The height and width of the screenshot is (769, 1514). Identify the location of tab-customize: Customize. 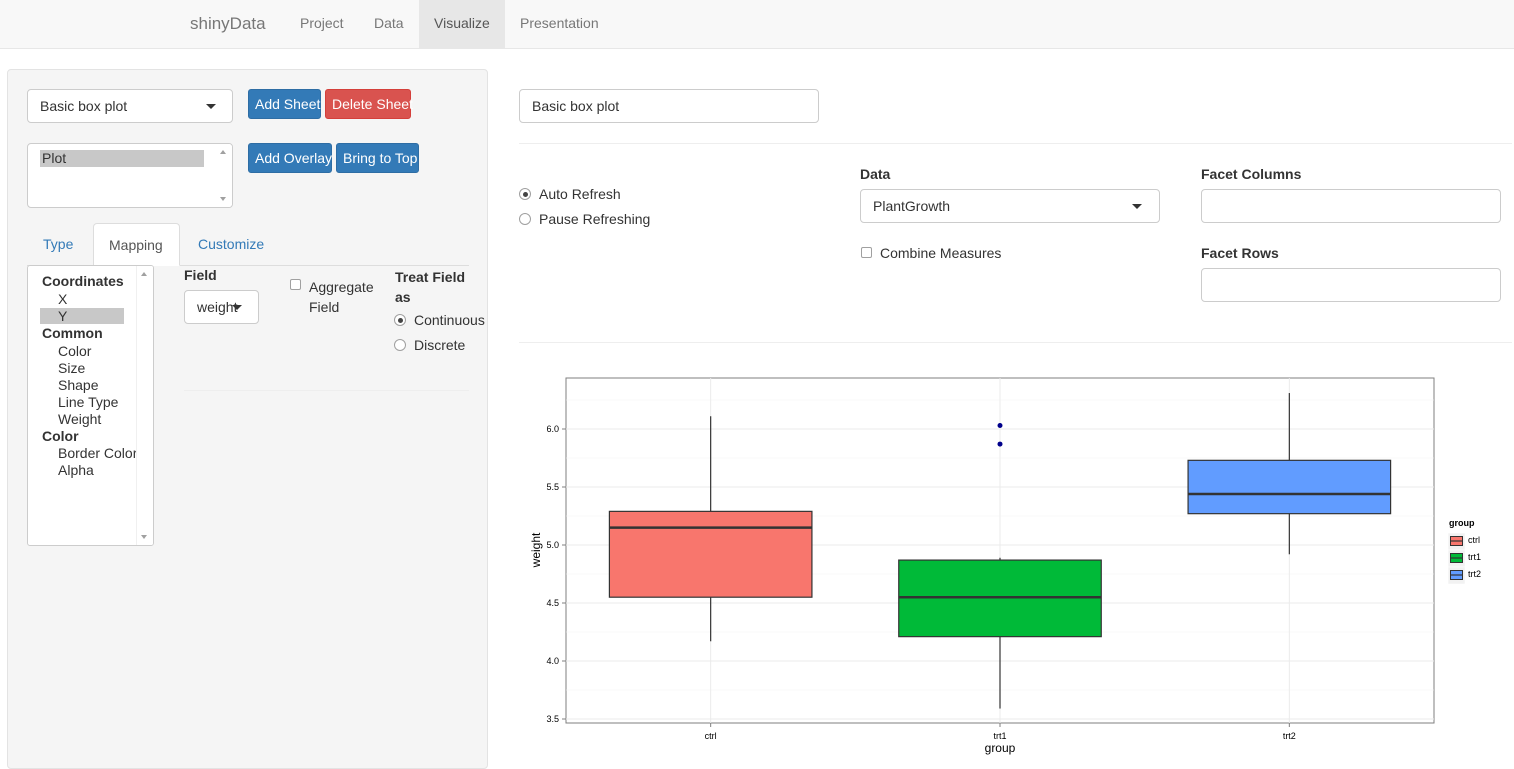
(231, 244).